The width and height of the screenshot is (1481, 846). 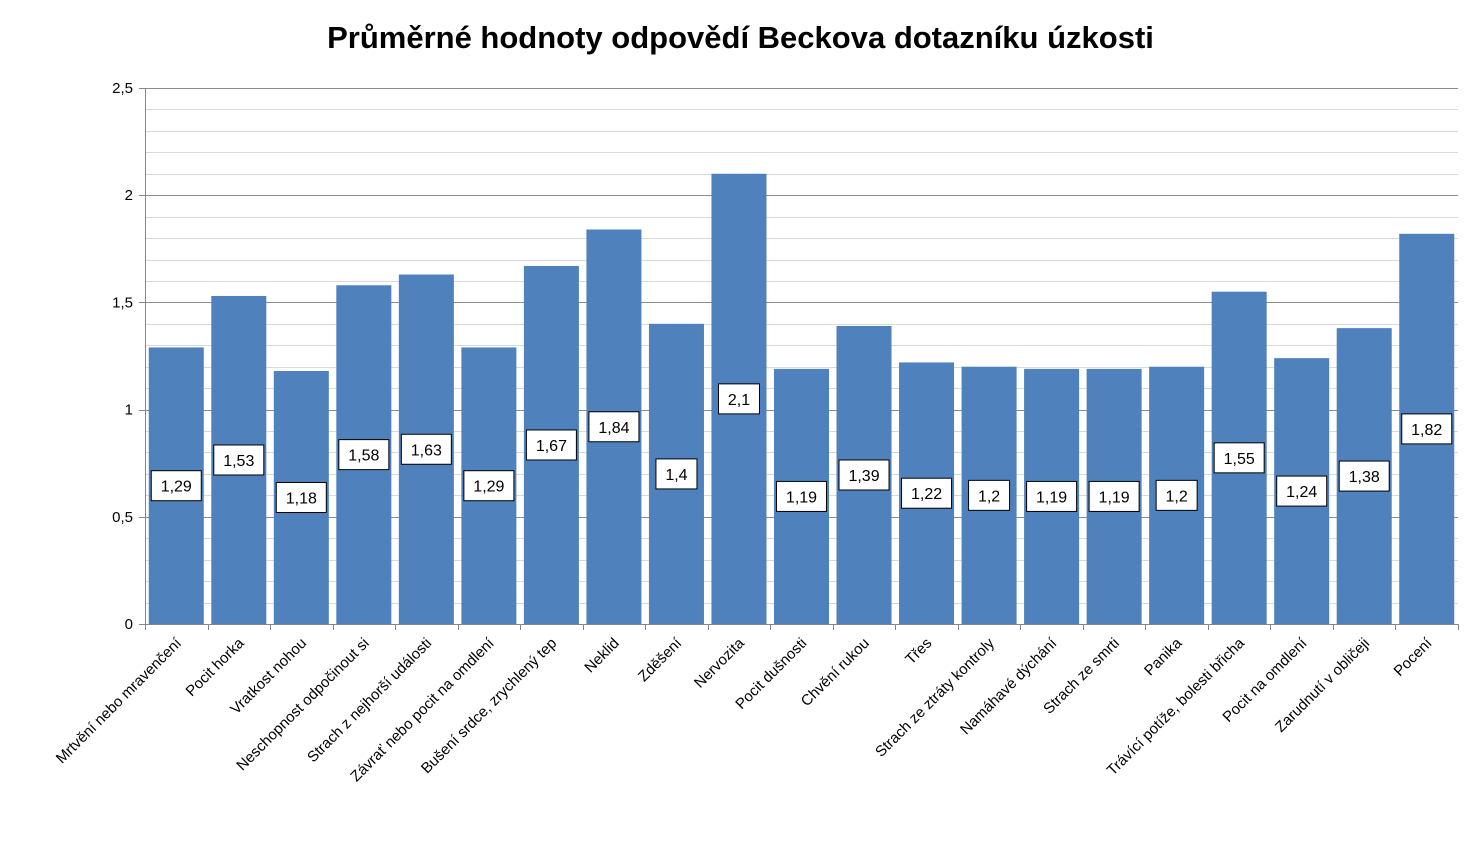 What do you see at coordinates (119, 700) in the screenshot?
I see `x-tick-label: Mrtvění nebo mravenčení` at bounding box center [119, 700].